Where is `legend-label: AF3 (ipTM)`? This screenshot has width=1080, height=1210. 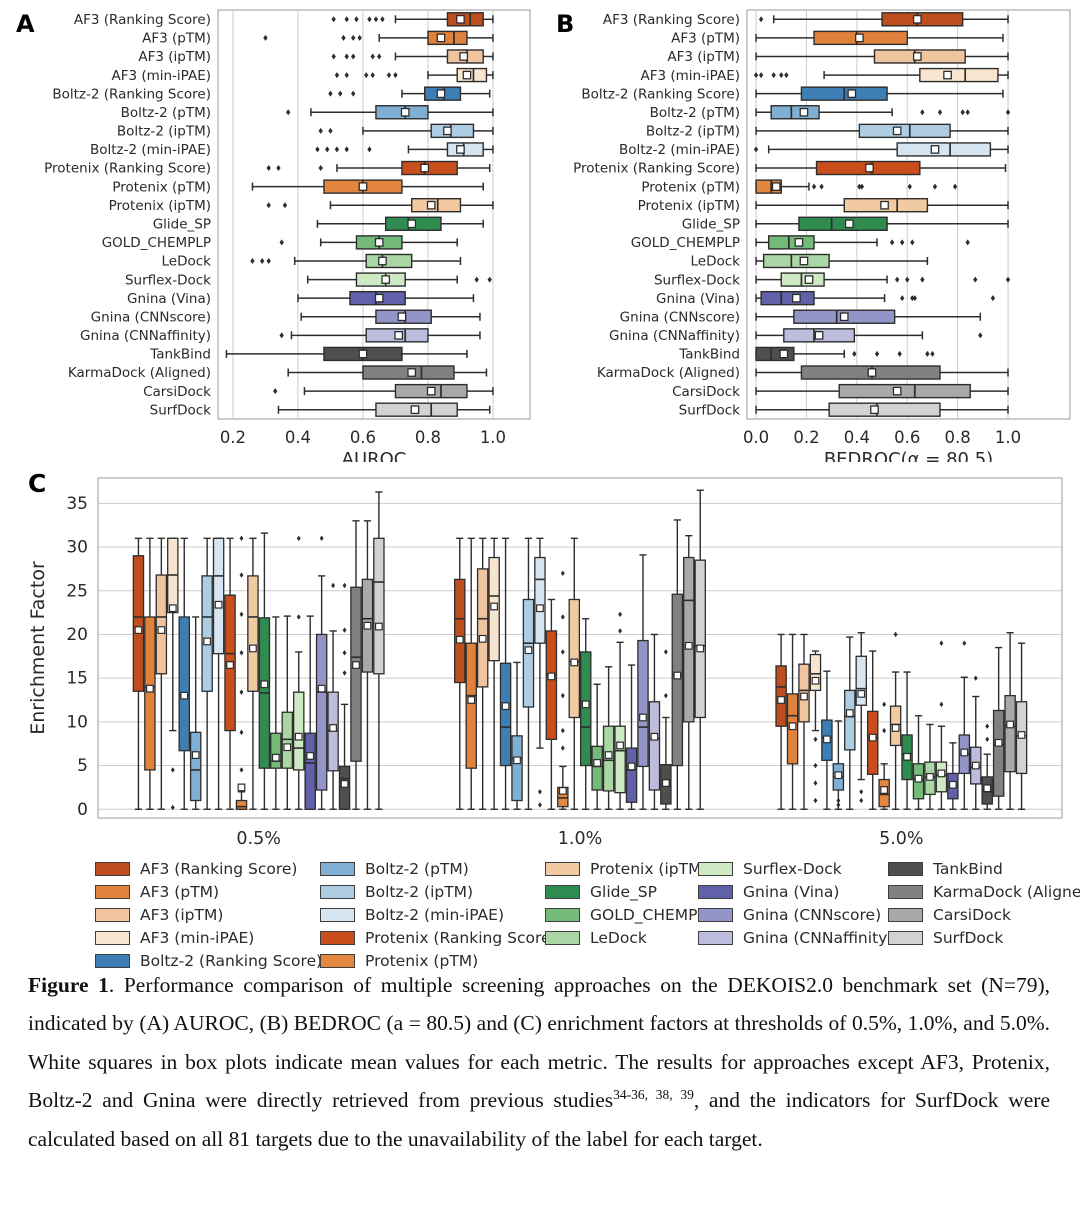 legend-label: AF3 (ipTM) is located at coordinates (182, 915).